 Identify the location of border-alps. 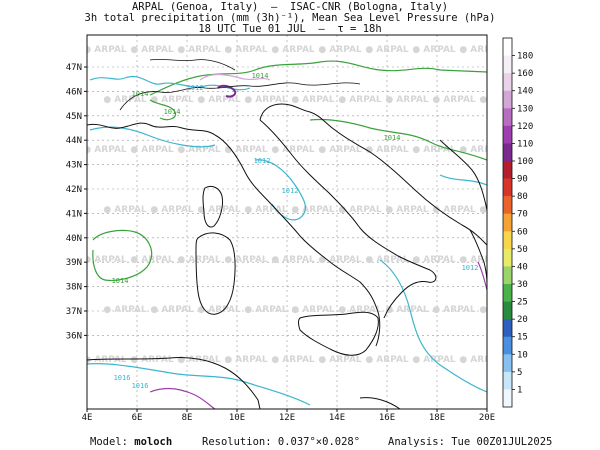
(240, 96).